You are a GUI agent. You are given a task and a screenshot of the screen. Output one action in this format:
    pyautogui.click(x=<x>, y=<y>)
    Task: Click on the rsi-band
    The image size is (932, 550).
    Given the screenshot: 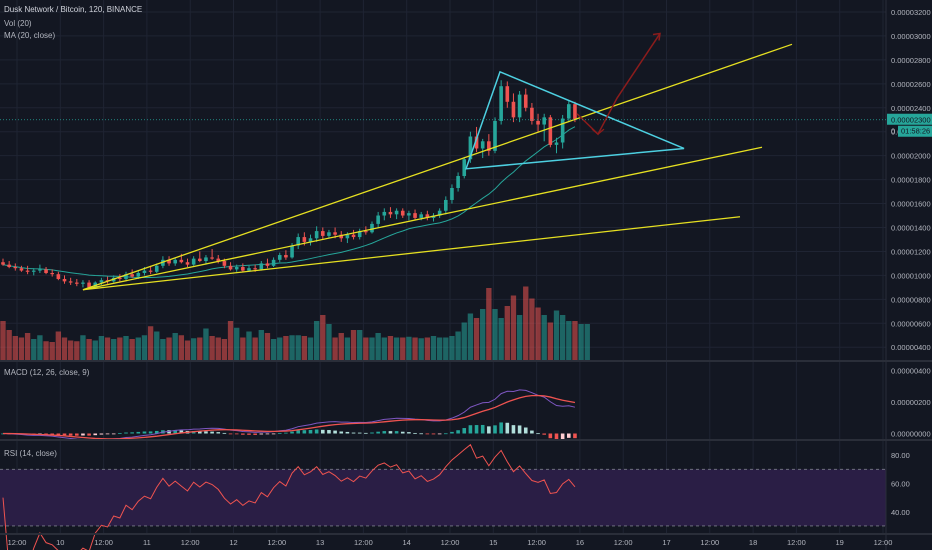 What is the action you would take?
    pyautogui.click(x=443, y=497)
    